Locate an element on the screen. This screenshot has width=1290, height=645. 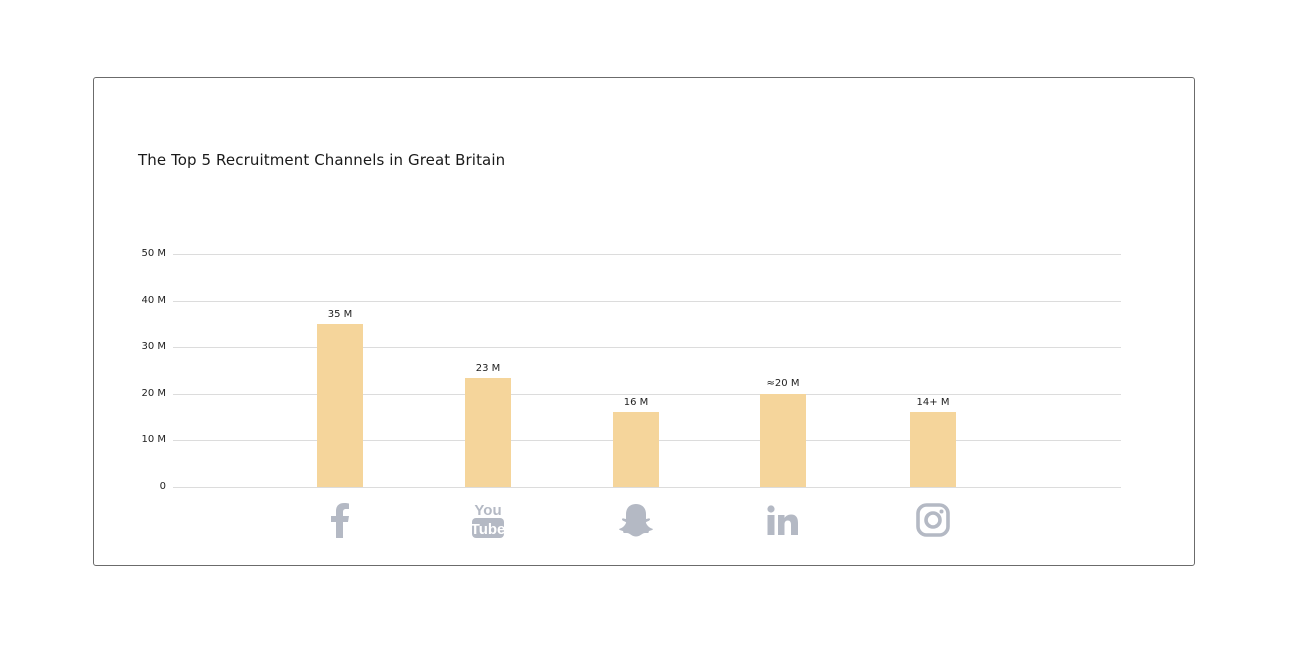
bar-instagram is located at coordinates (933, 449).